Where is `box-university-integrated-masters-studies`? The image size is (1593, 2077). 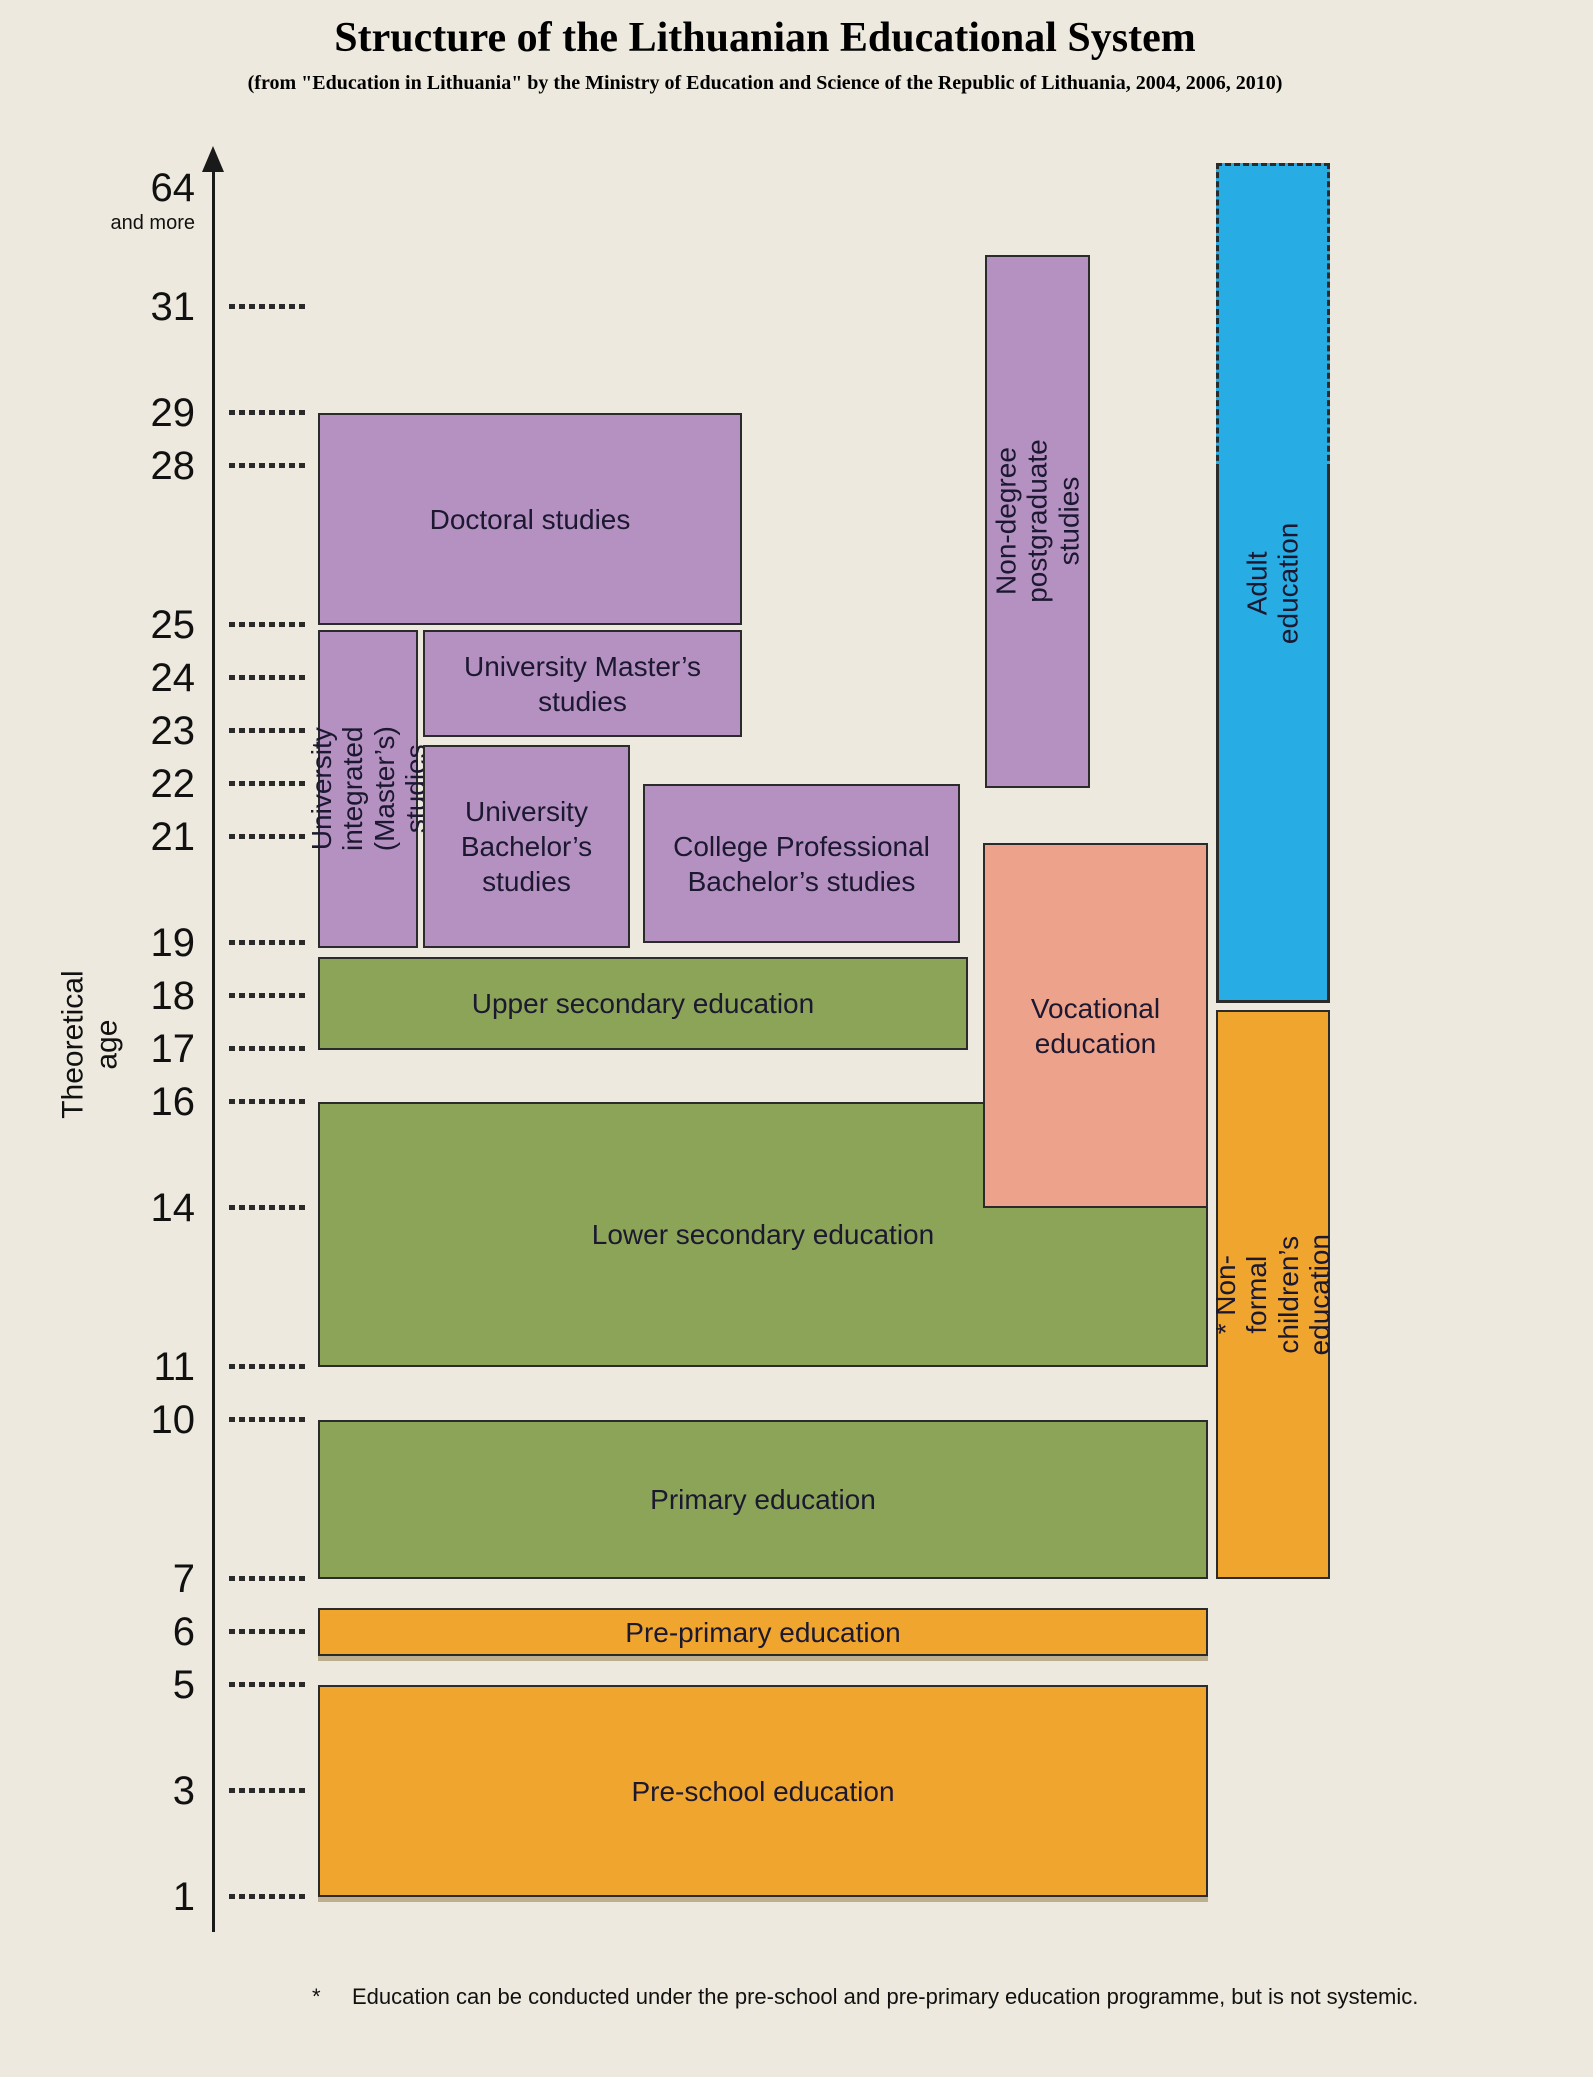
box-university-integrated-masters-studies is located at coordinates (368, 789).